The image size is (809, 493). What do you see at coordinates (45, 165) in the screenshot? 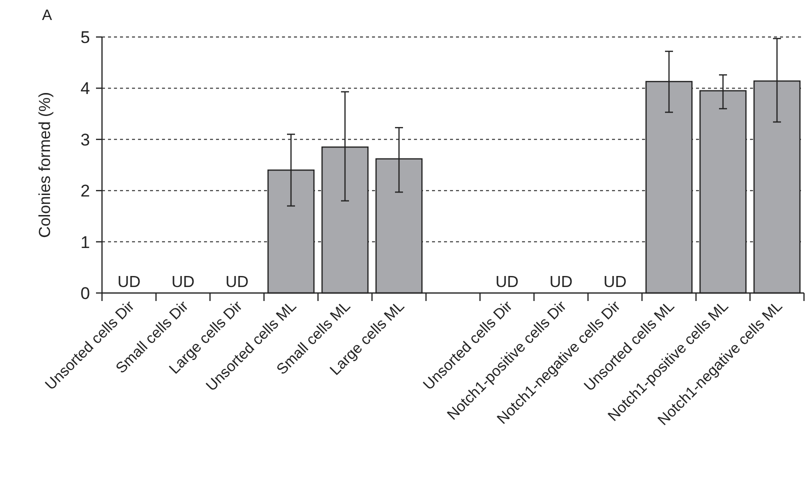
I see `y-axis-title: Colonies formed (%)` at bounding box center [45, 165].